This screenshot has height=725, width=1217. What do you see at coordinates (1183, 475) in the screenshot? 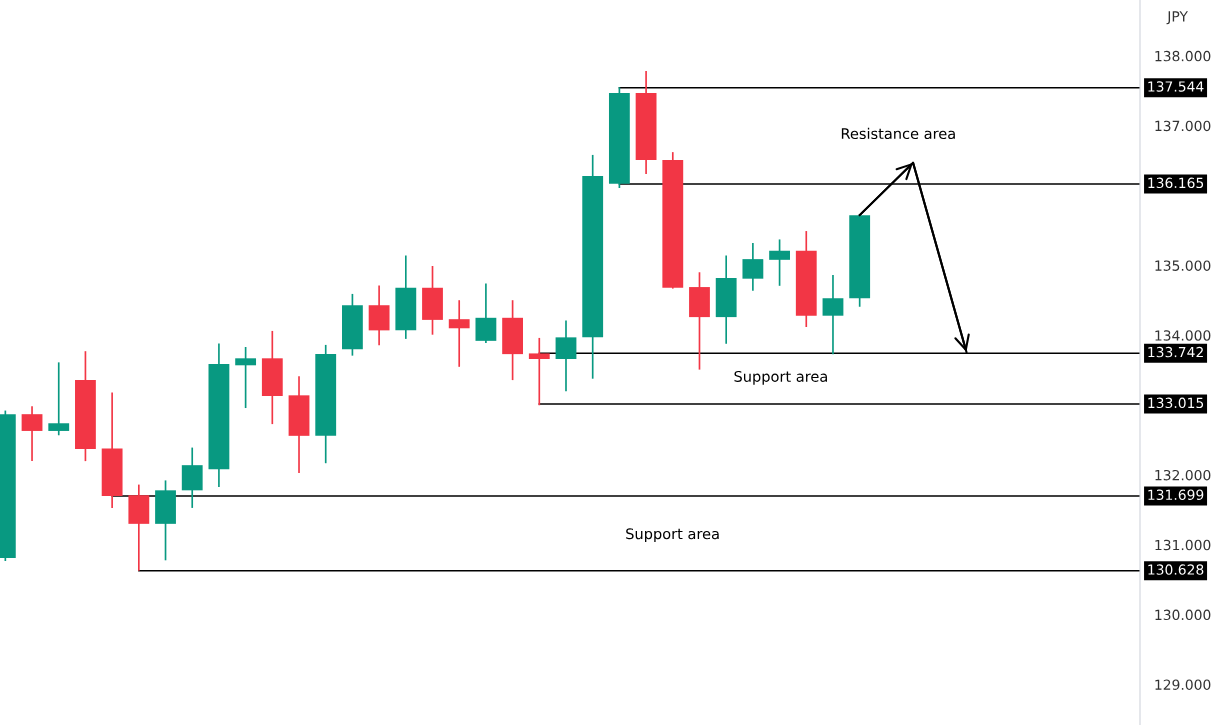
I see `y-tick-label: 132.000` at bounding box center [1183, 475].